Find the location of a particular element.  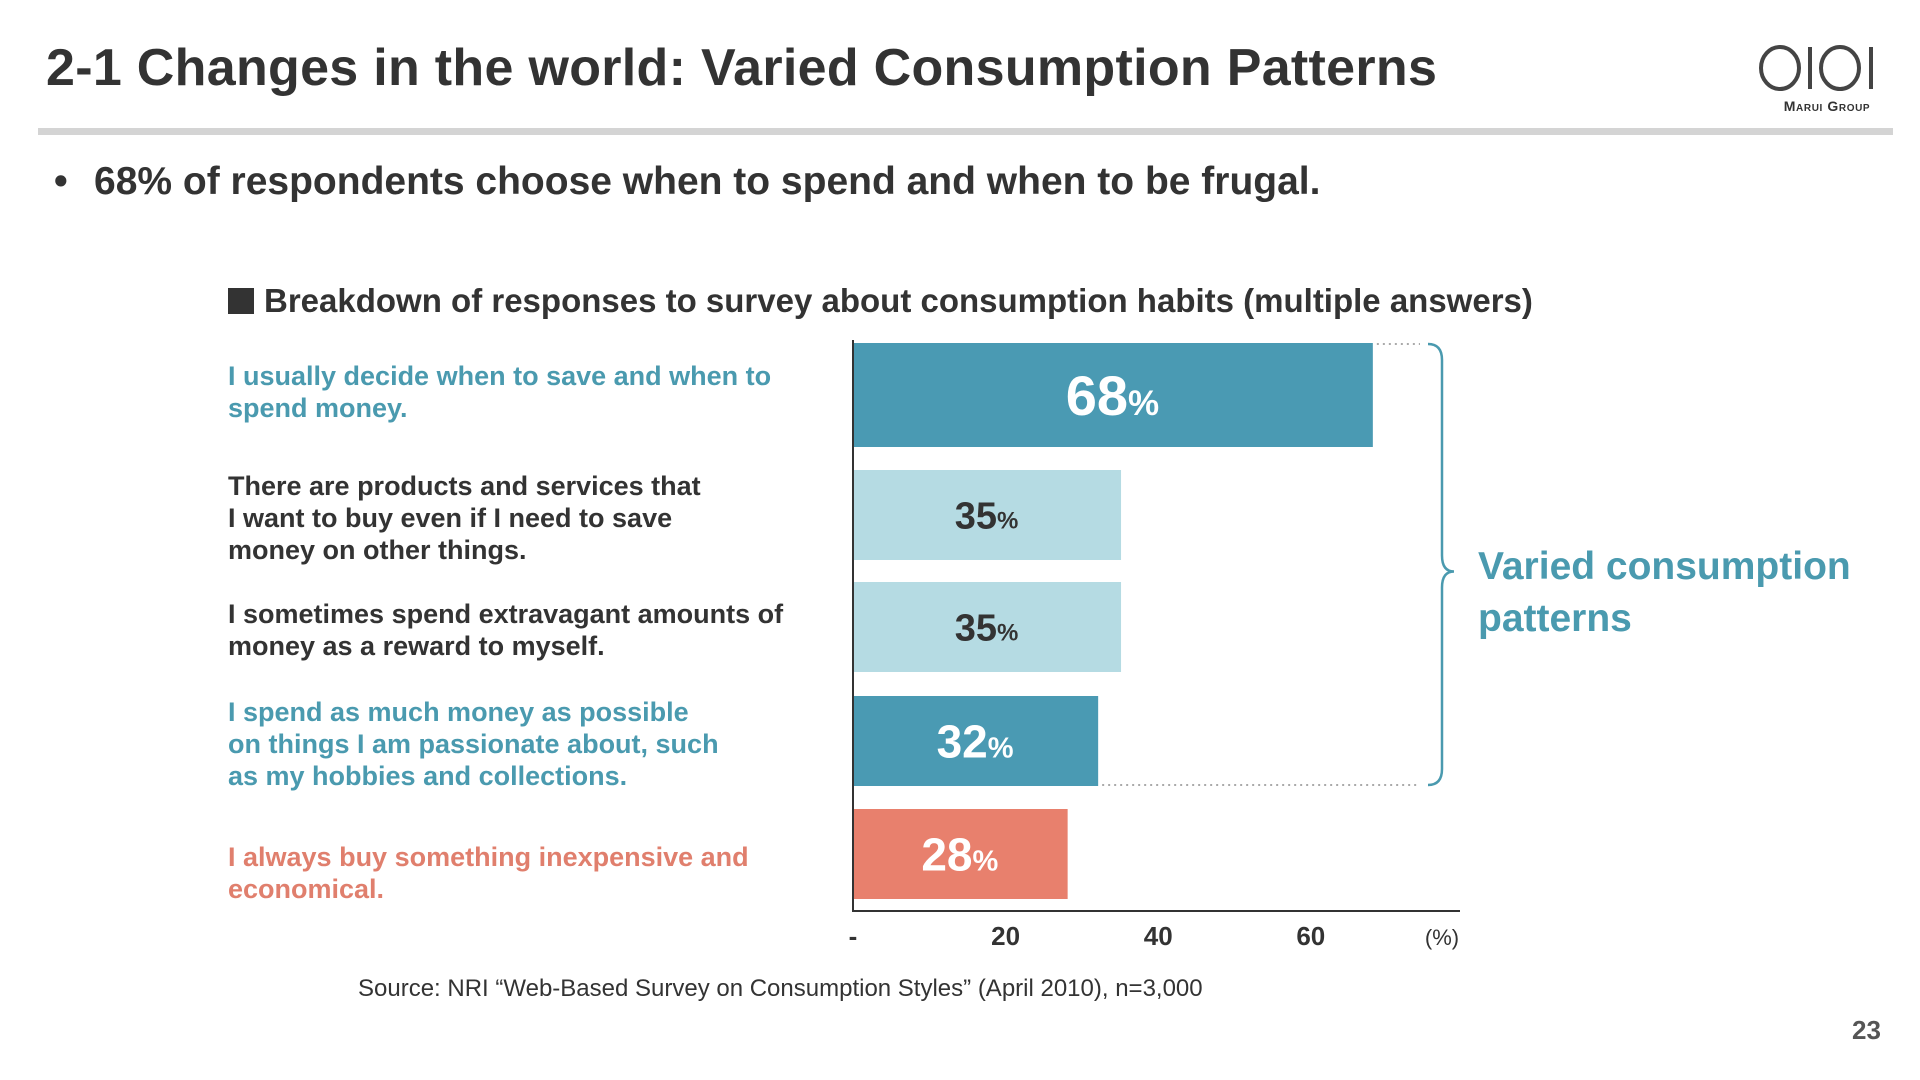

data-label: 32% is located at coordinates (975, 742).